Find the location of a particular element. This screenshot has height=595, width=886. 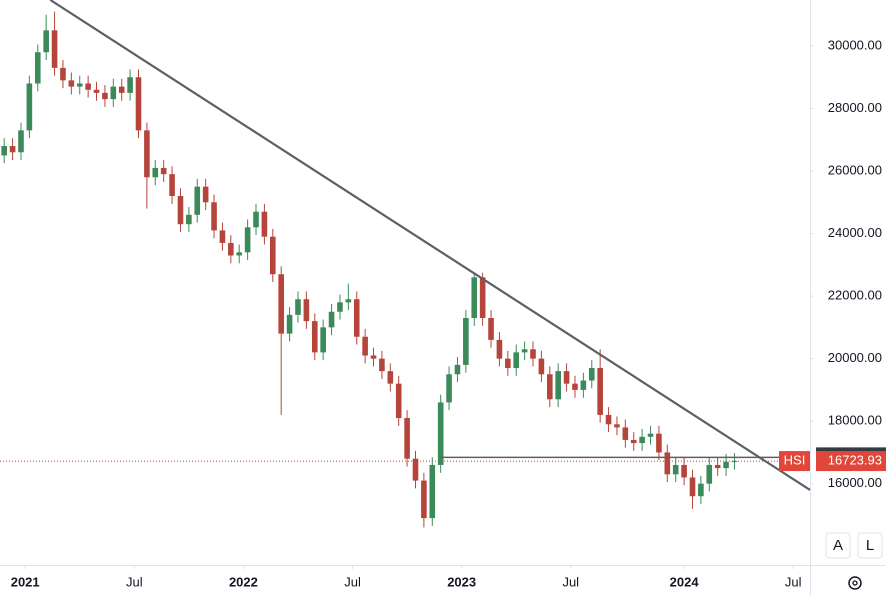

settings-button is located at coordinates (855, 583).